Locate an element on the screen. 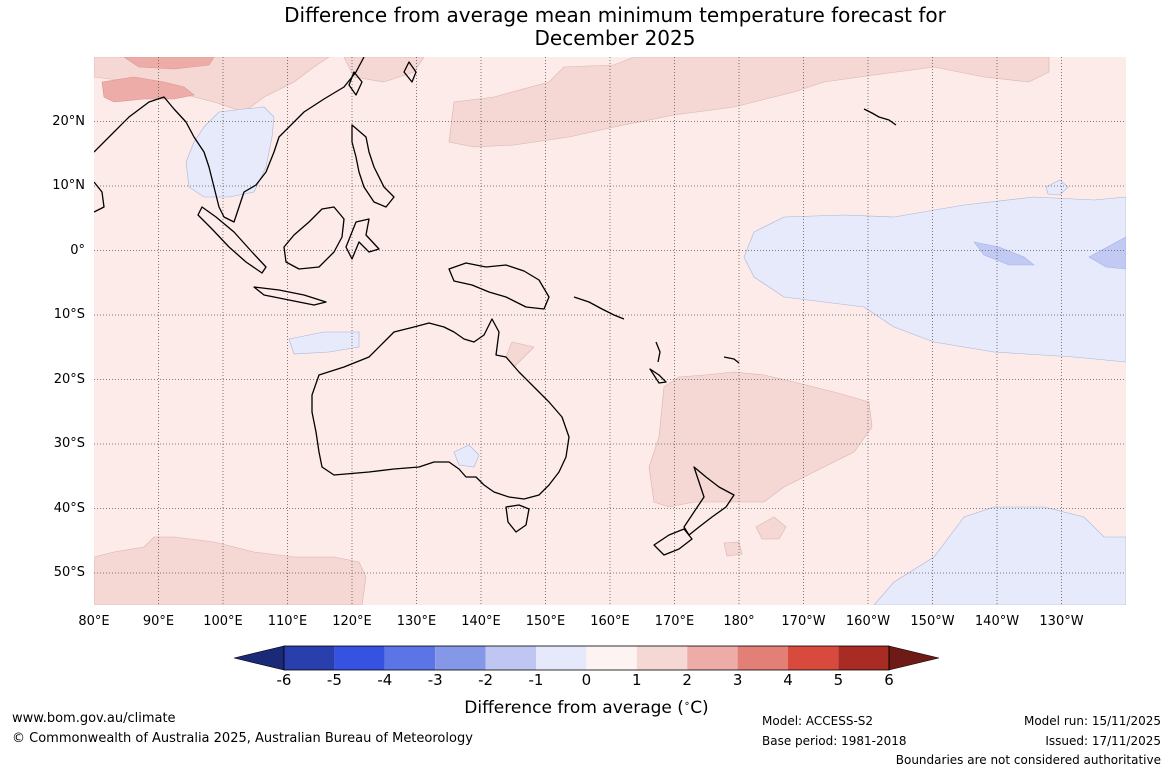  cool-region-small-north-pacific is located at coordinates (1057, 187).